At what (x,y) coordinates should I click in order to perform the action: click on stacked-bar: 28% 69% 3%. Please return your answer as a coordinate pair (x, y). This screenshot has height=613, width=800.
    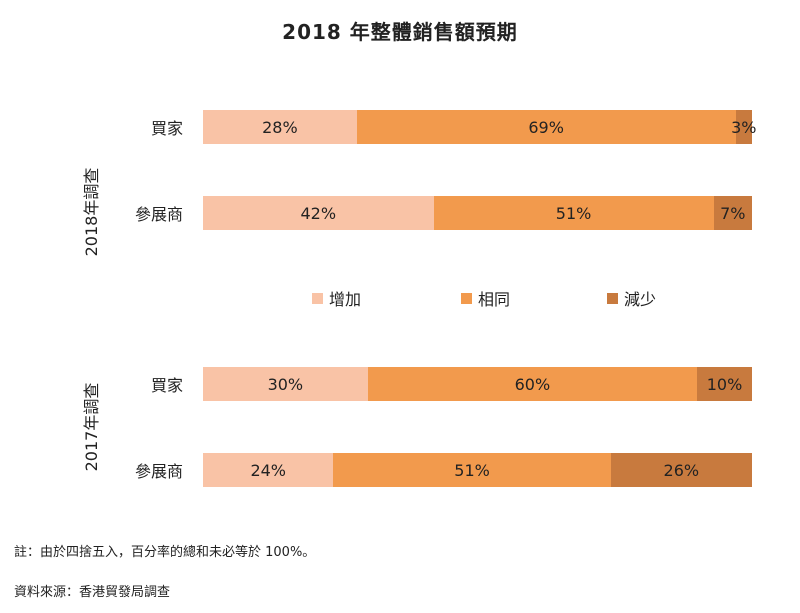
    Looking at the image, I should click on (479, 127).